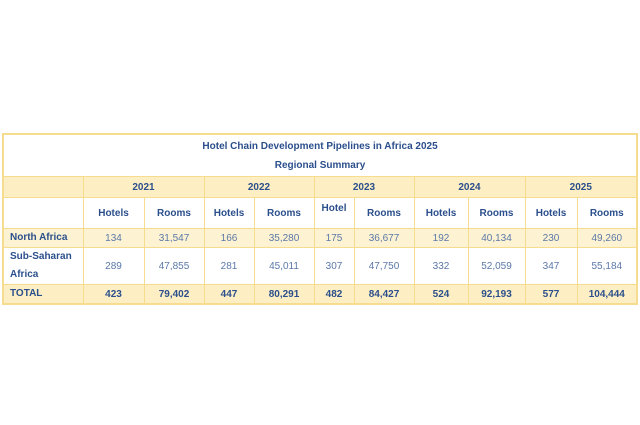 The width and height of the screenshot is (640, 425). I want to click on column-header: Hotel, so click(334, 213).